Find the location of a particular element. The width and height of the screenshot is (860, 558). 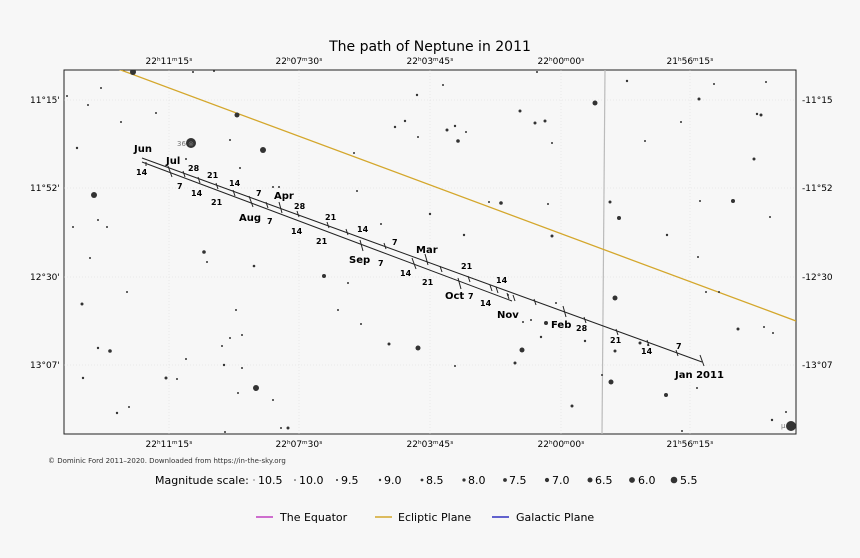

magnitude-value: 7.5 is located at coordinates (518, 480).